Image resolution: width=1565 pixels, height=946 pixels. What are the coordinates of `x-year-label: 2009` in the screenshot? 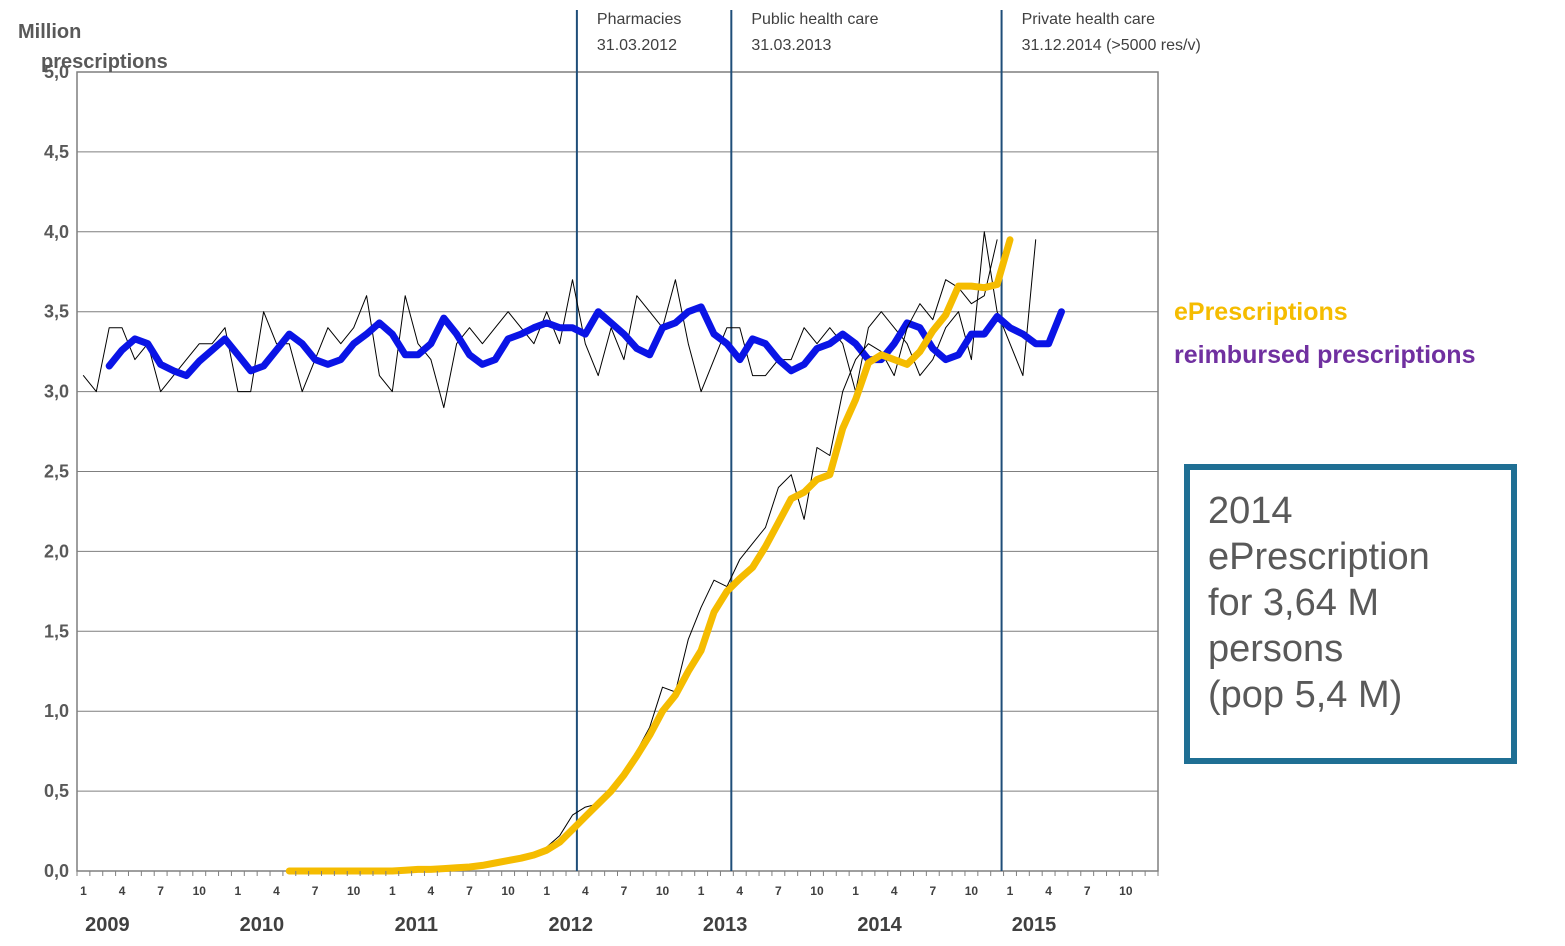 It's located at (107, 925).